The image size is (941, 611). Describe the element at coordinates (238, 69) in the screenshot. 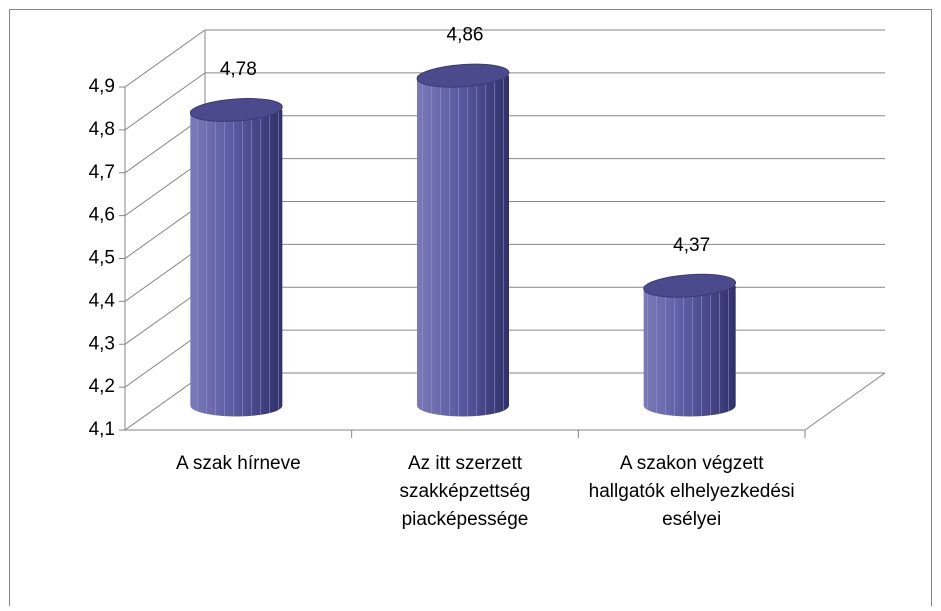

I see `value-label: 4,78` at that location.